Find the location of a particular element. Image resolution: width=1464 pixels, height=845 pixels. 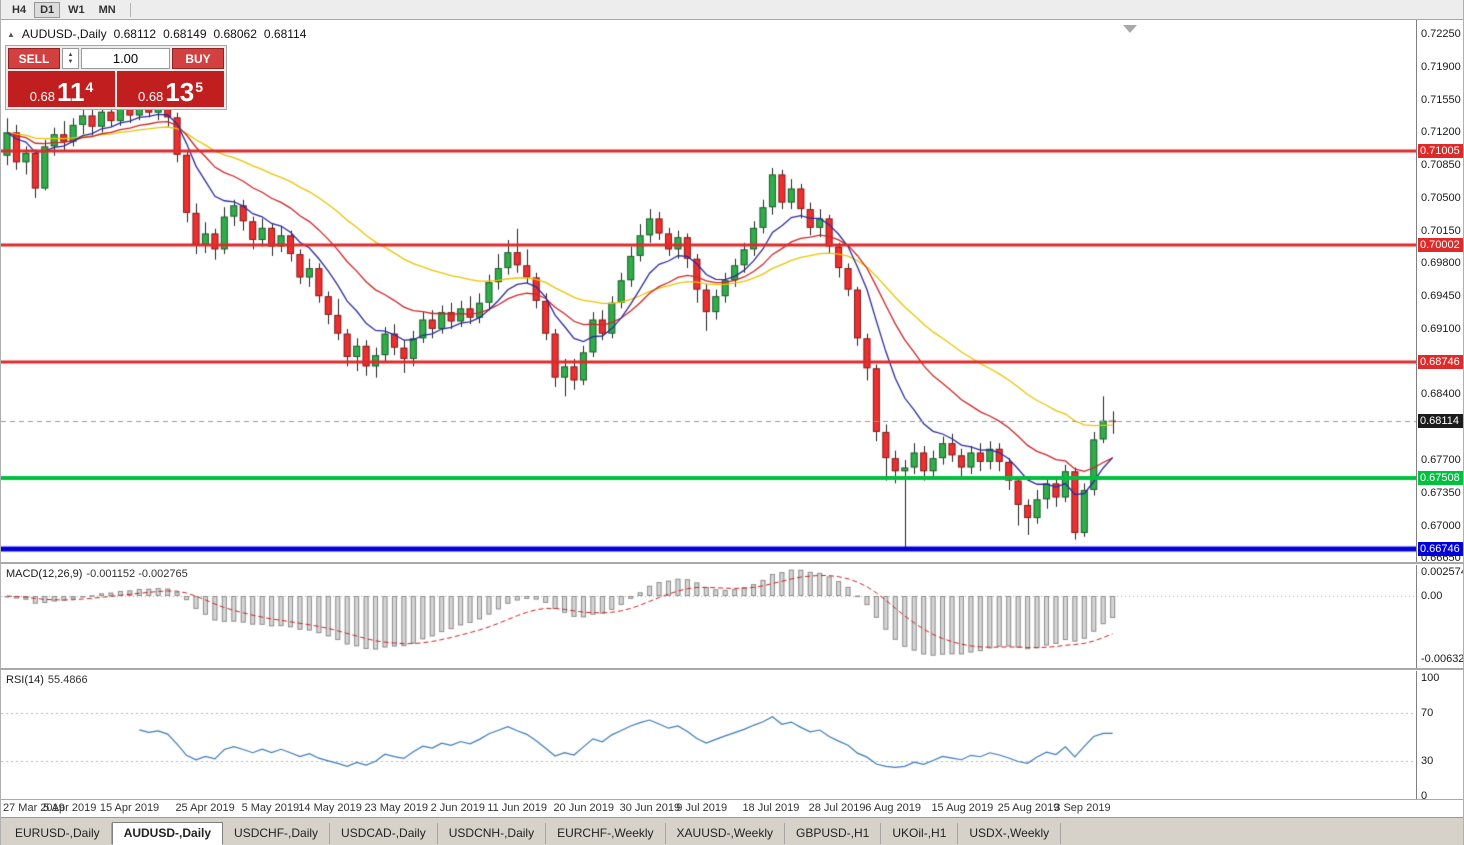

date-axis-label: 27 Mar 2019 is located at coordinates (34, 808).